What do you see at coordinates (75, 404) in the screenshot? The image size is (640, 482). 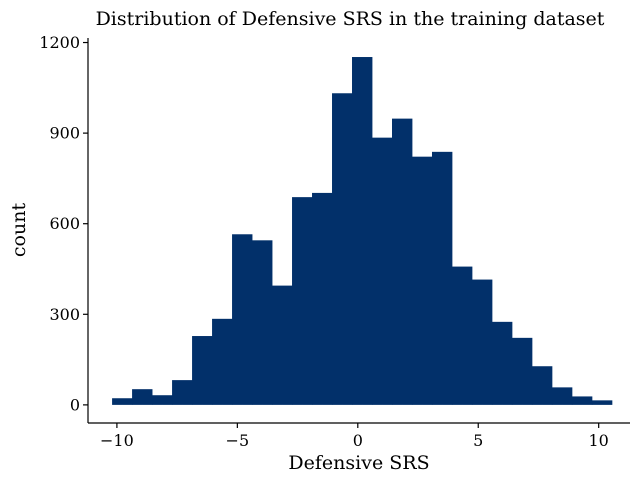 I see `y-tick-label: 0` at bounding box center [75, 404].